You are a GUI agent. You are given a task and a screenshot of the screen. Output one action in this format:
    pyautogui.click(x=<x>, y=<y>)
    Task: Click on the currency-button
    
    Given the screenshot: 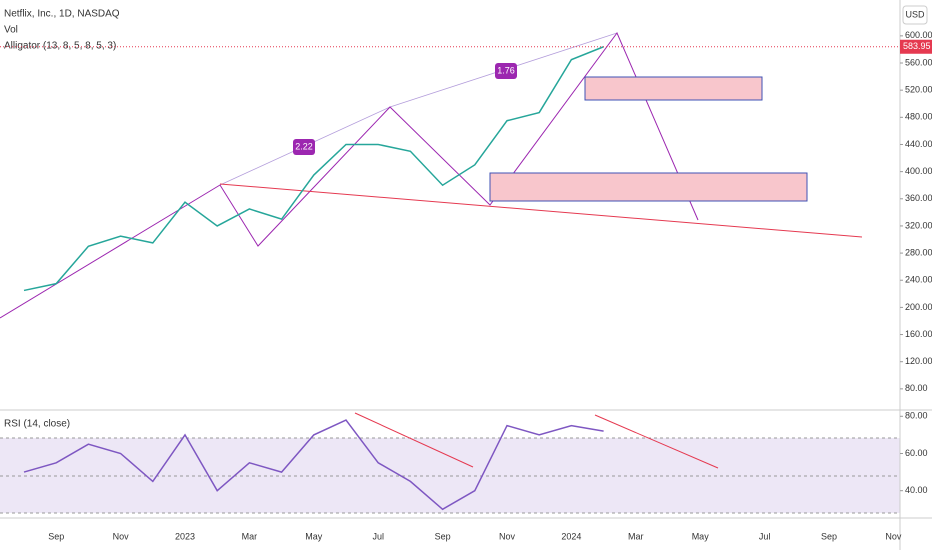 What is the action you would take?
    pyautogui.click(x=915, y=15)
    